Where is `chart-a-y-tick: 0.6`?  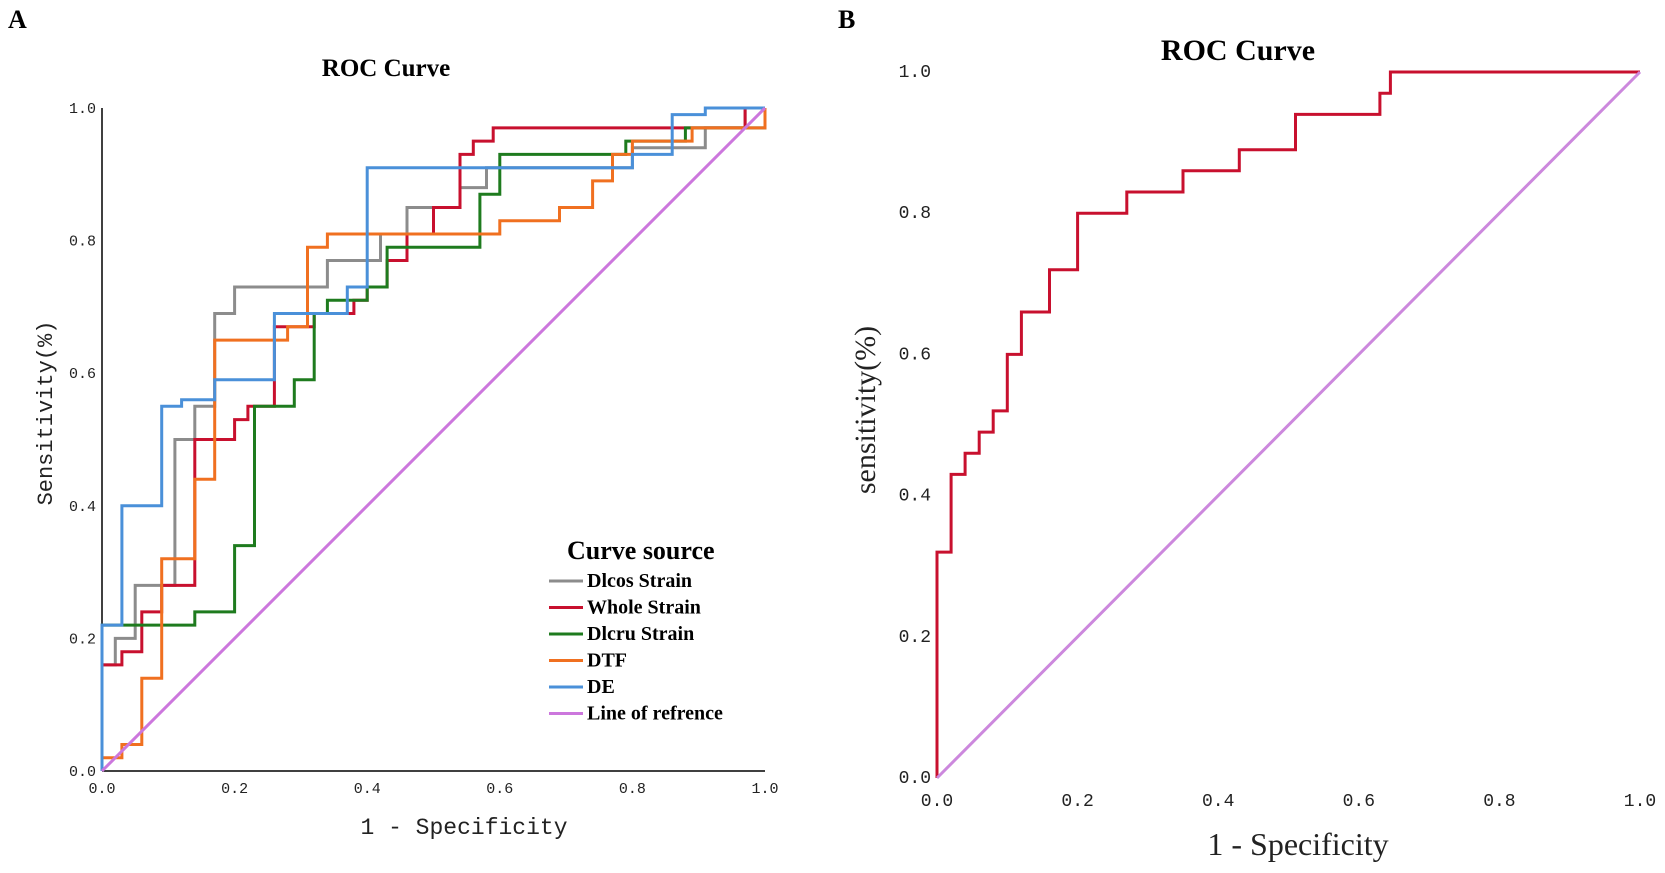
chart-a-y-tick: 0.6 is located at coordinates (82, 374).